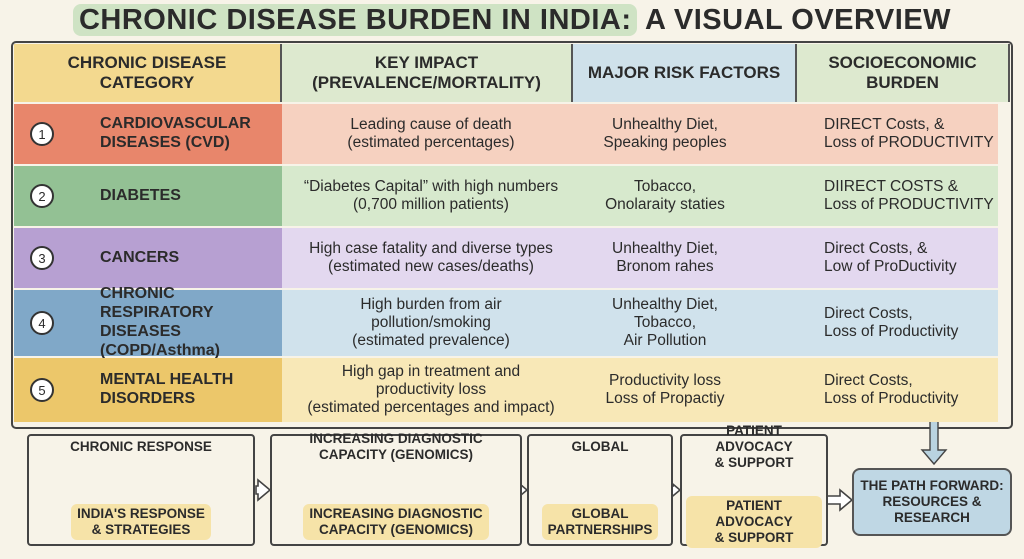  I want to click on panel-heading: CHRONIC RESPONSE, so click(141, 447).